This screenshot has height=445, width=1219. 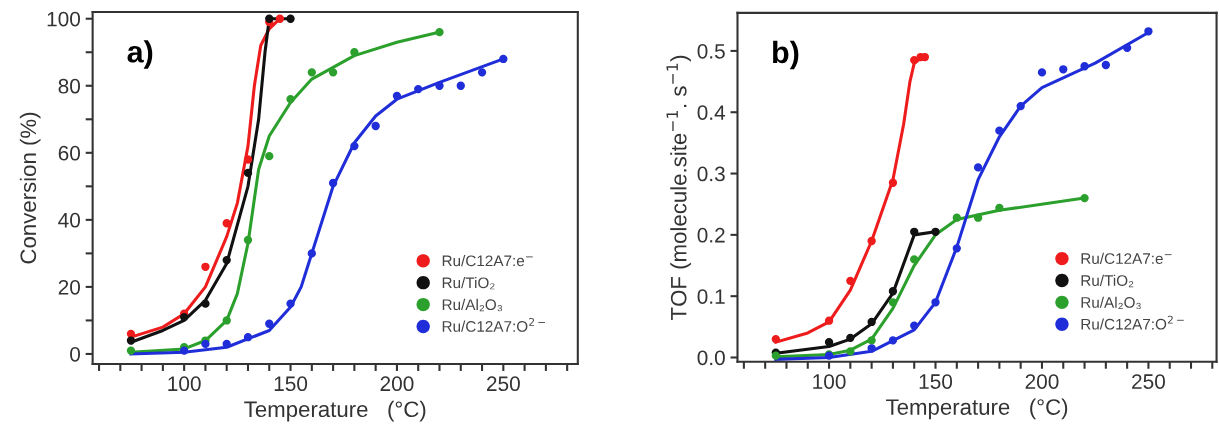 What do you see at coordinates (711, 358) in the screenshot?
I see `y-tick-label: 0.0` at bounding box center [711, 358].